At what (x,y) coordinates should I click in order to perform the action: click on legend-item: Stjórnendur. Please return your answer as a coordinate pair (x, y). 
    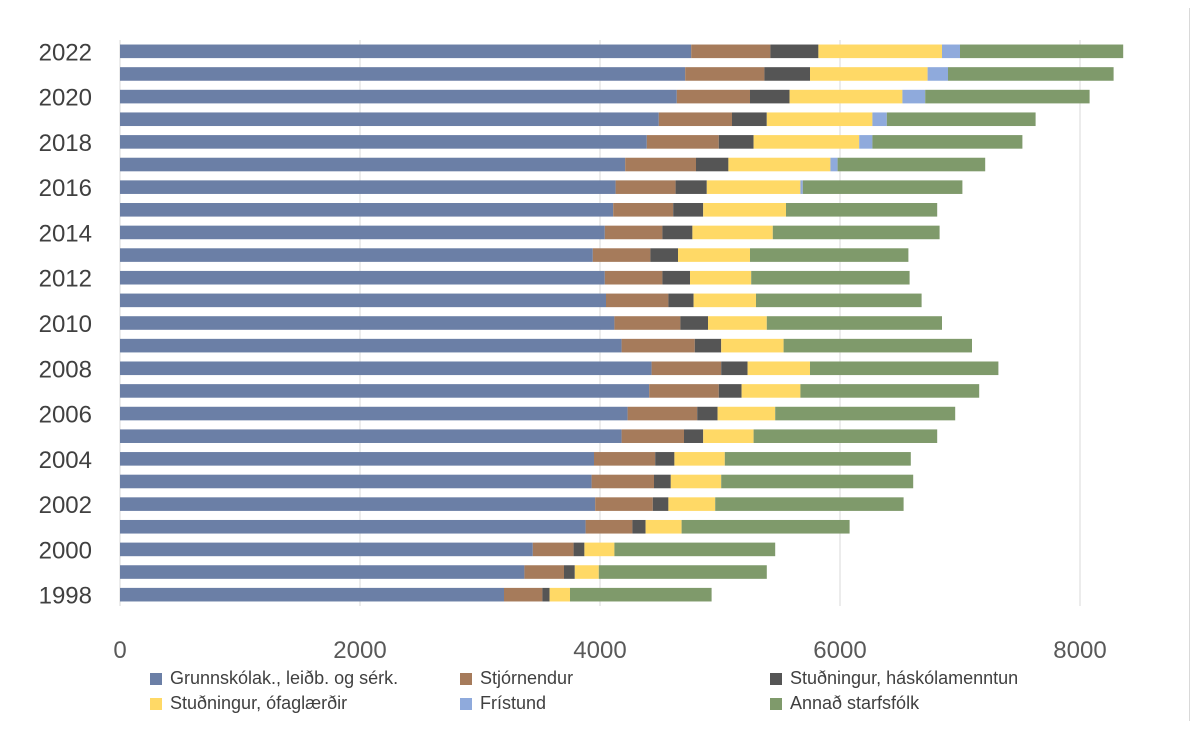
    Looking at the image, I should click on (615, 678).